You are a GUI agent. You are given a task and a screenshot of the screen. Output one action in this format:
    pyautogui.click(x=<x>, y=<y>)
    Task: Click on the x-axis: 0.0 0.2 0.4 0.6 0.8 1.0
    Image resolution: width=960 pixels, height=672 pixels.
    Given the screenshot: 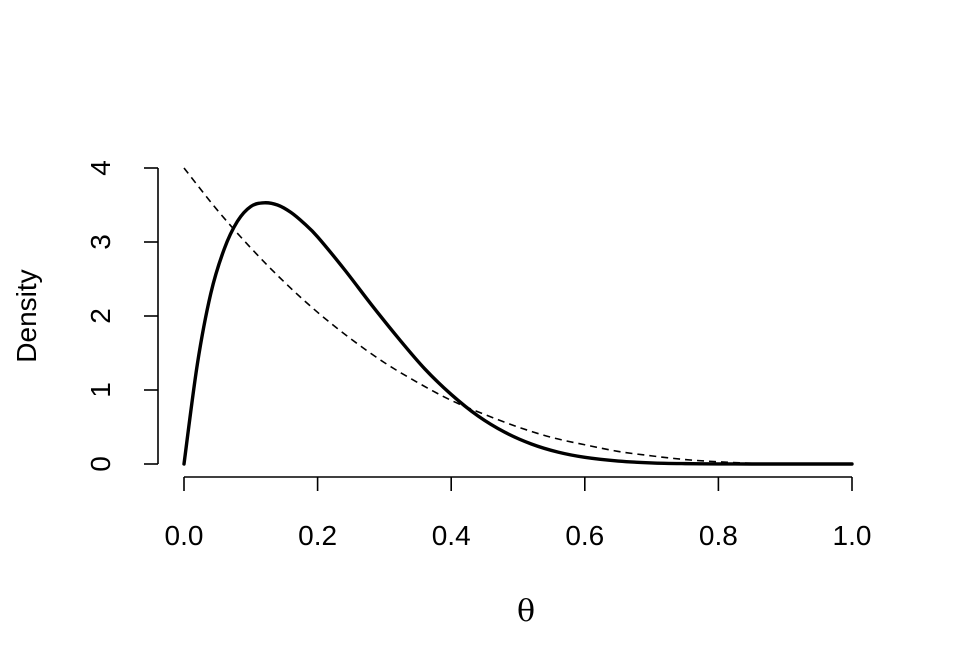 What is the action you would take?
    pyautogui.click(x=518, y=513)
    